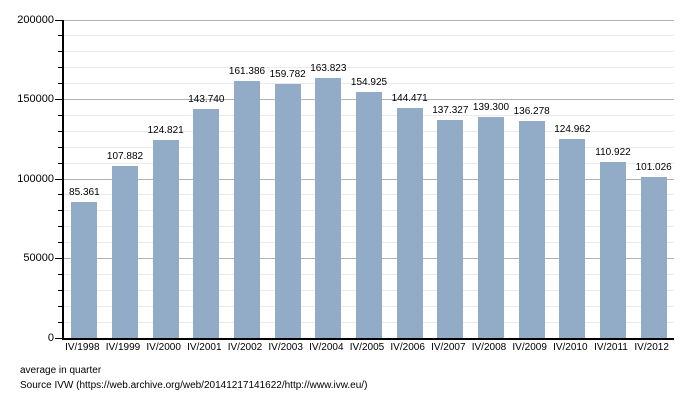 This screenshot has height=400, width=700. I want to click on major-gridline, so click(369, 20).